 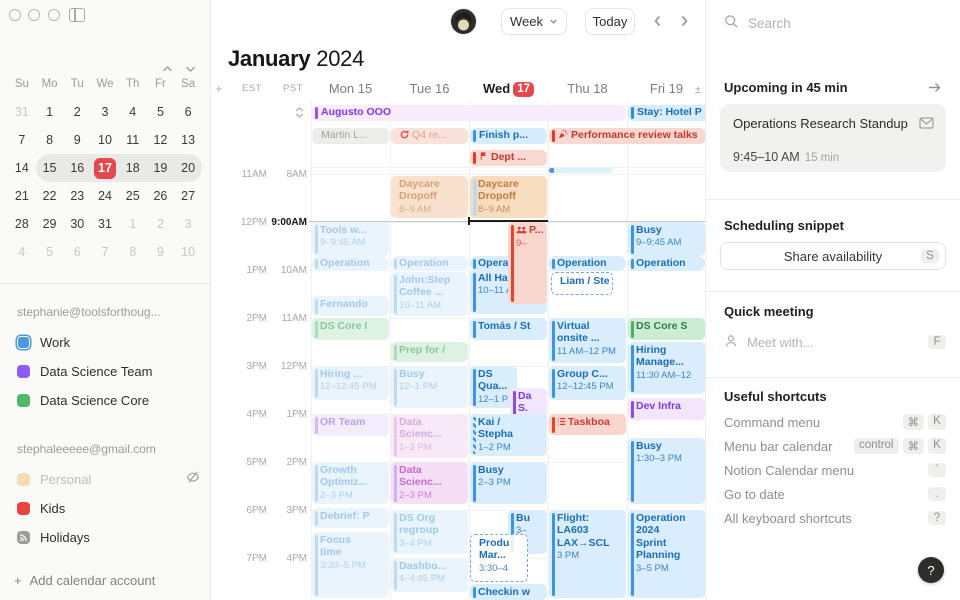 What do you see at coordinates (610, 21) in the screenshot?
I see `today-button: Today` at bounding box center [610, 21].